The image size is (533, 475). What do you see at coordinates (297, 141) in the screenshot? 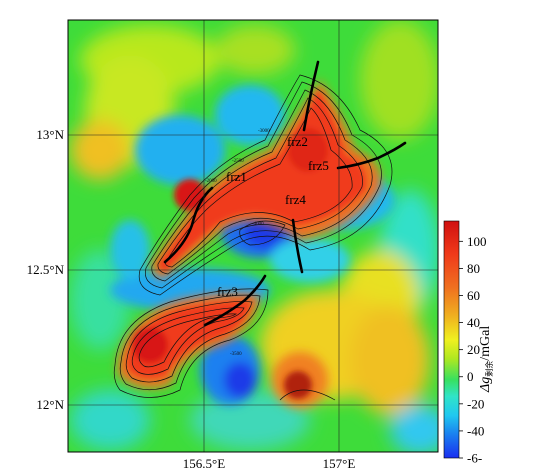
I see `fault-label-frz2: frz2` at bounding box center [297, 141].